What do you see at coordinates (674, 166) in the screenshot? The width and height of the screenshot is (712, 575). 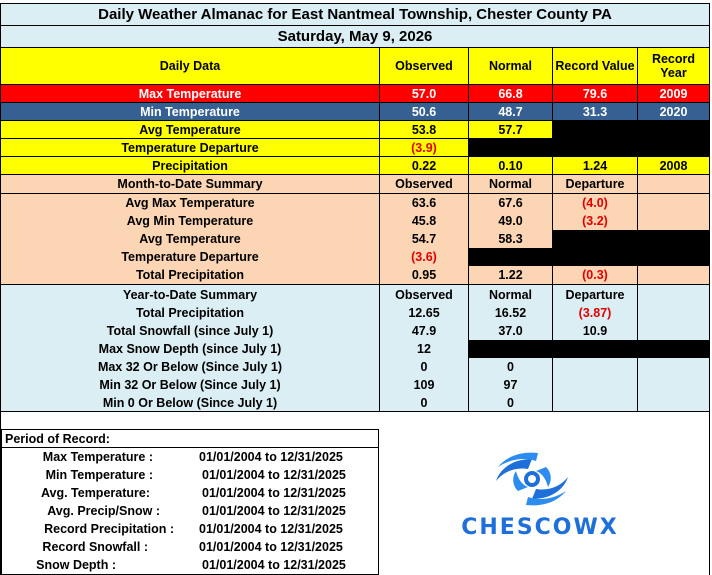 I see `row-year: 2008` at bounding box center [674, 166].